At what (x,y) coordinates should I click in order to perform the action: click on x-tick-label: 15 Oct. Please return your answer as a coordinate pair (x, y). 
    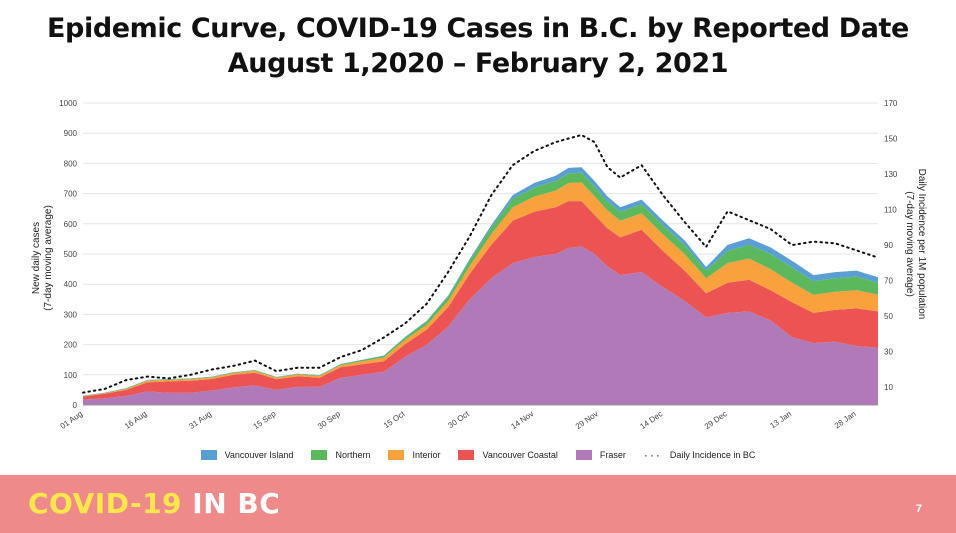
    Looking at the image, I should click on (394, 419).